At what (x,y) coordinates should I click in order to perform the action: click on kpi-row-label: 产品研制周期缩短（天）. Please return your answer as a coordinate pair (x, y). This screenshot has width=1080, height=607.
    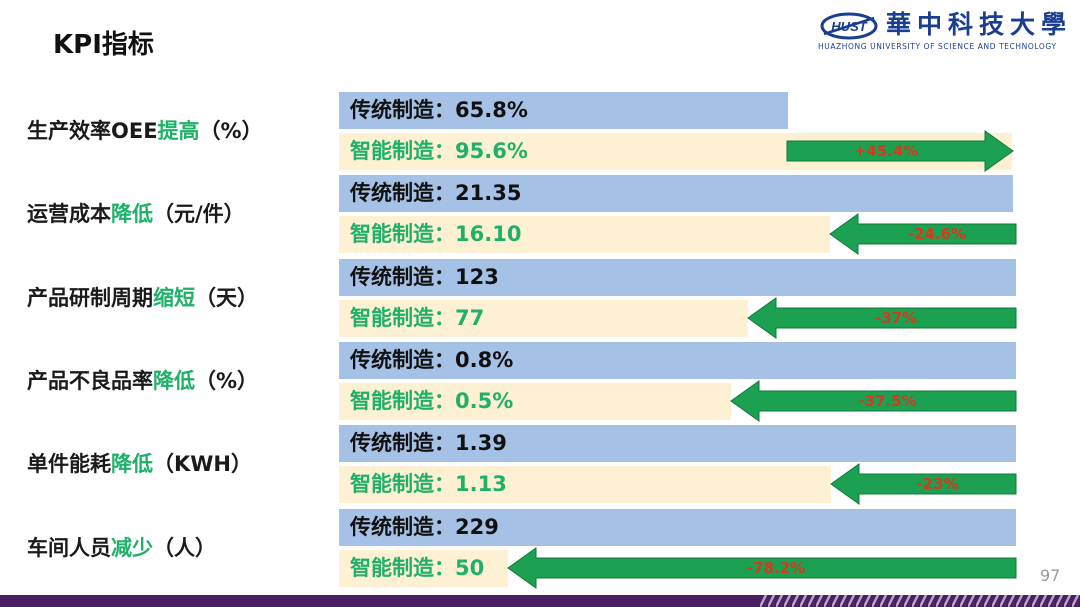
    Looking at the image, I should click on (142, 298).